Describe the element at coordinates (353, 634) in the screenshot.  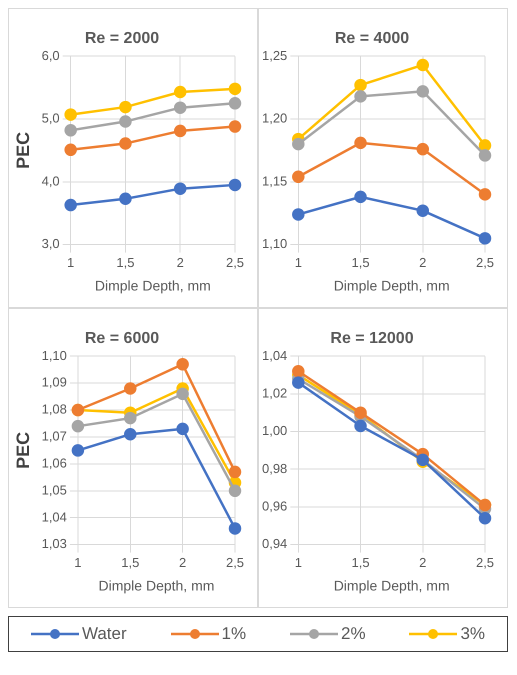
I see `legend-label: 2%` at that location.